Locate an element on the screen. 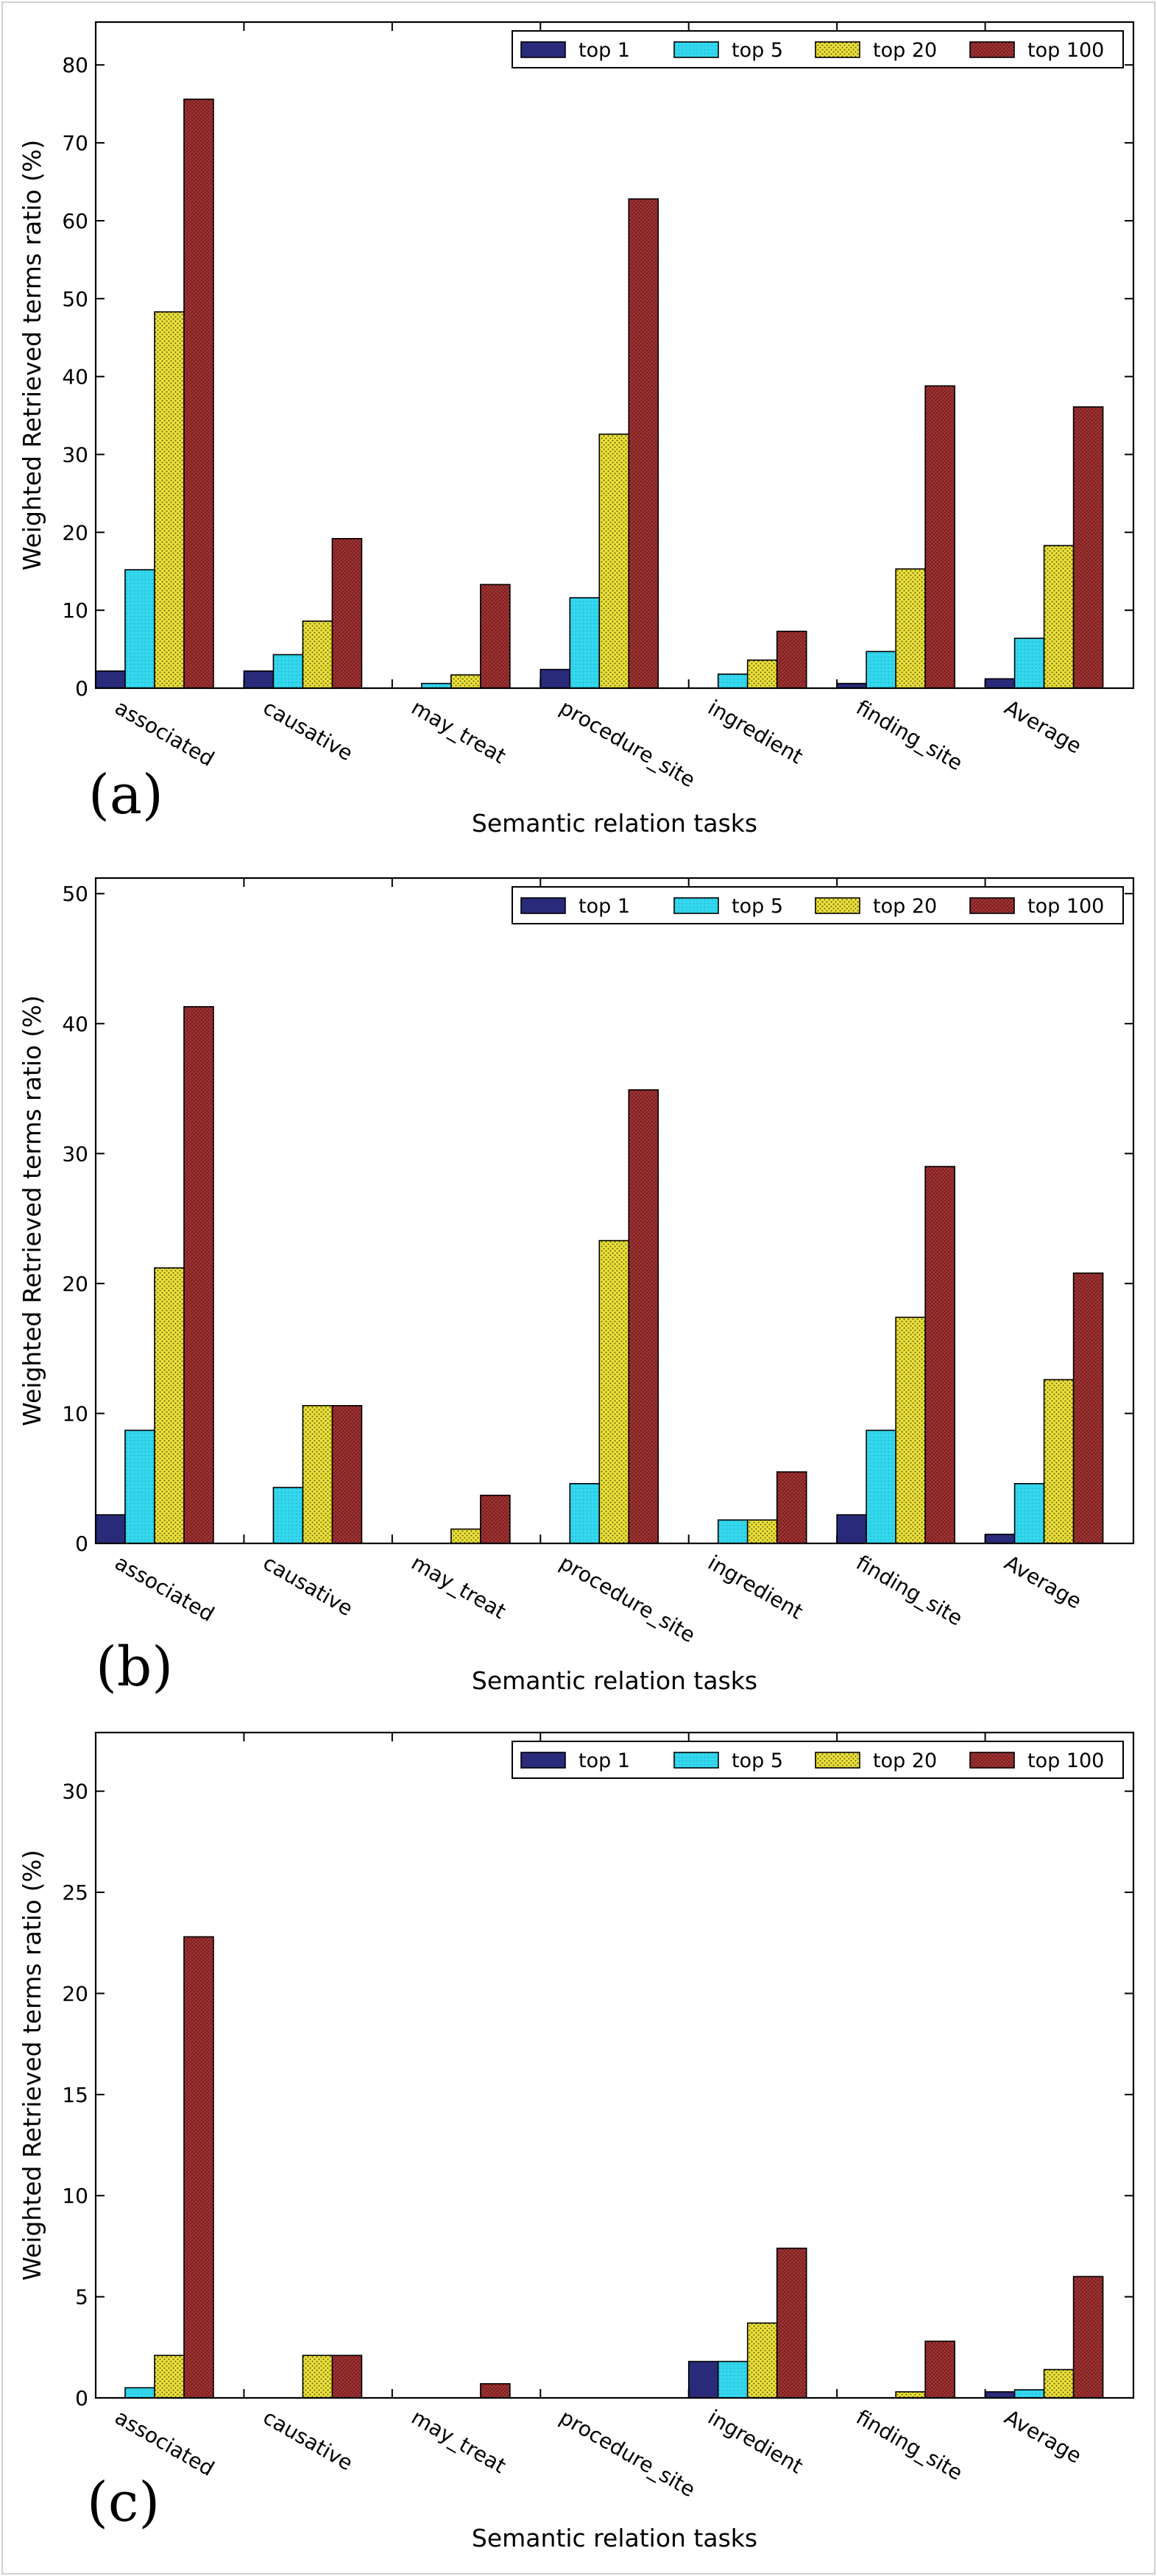 The height and width of the screenshot is (2576, 1157). y-tick-label: 40 is located at coordinates (75, 1024).